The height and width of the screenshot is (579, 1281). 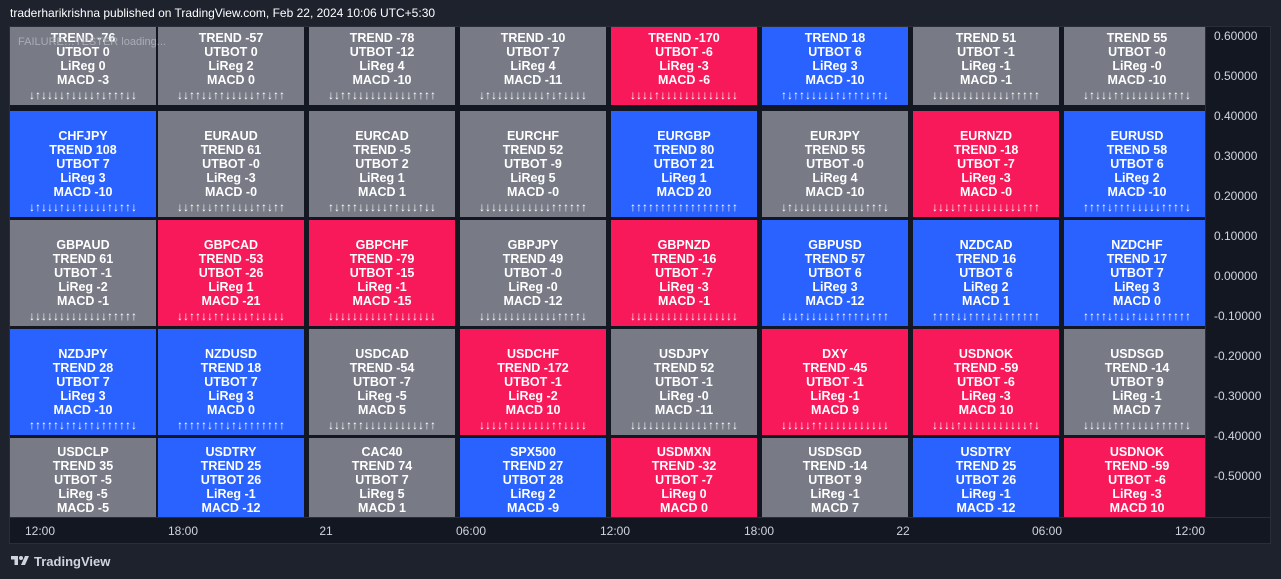 I want to click on lireg-value: LiReg 5, so click(x=533, y=178).